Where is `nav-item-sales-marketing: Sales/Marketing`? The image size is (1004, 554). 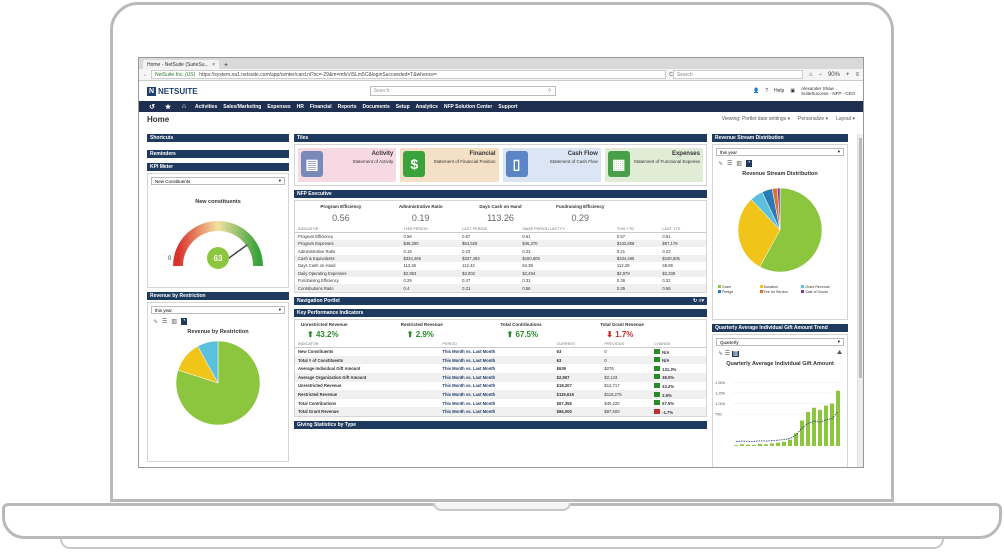 nav-item-sales-marketing: Sales/Marketing is located at coordinates (242, 106).